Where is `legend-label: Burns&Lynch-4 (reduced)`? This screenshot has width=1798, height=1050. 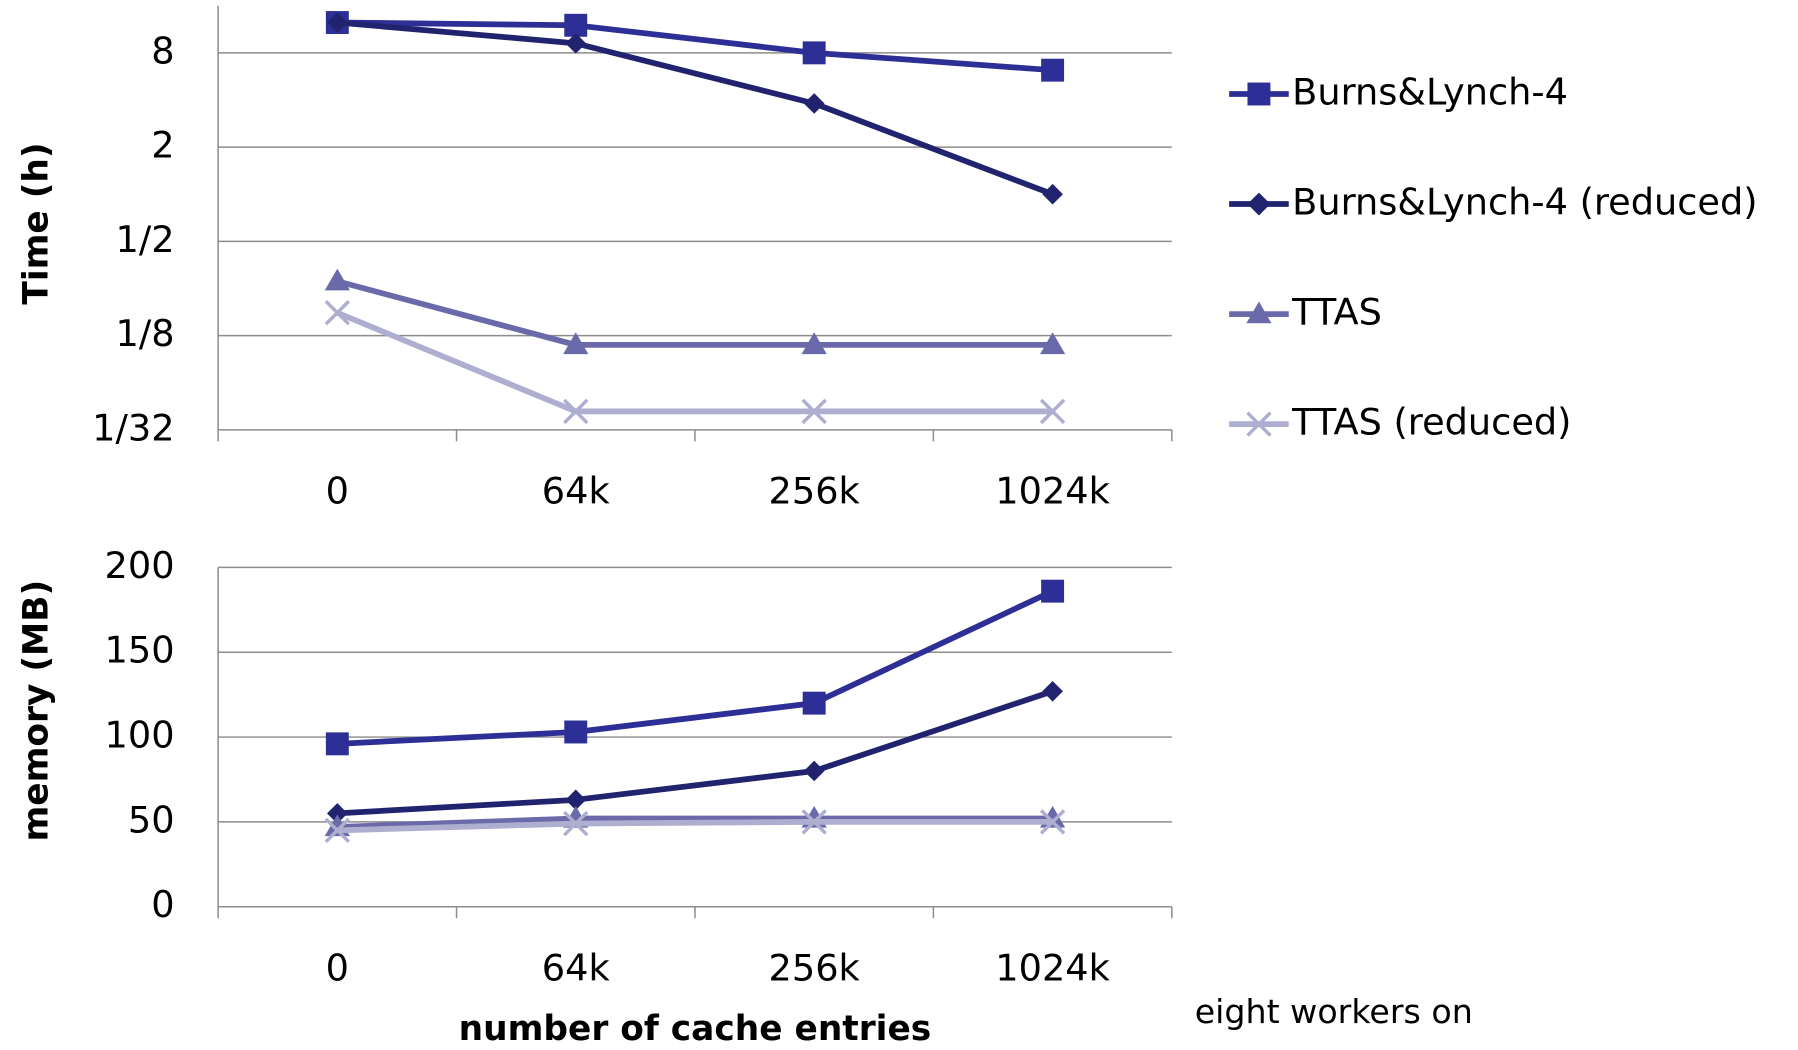 legend-label: Burns&Lynch-4 (reduced) is located at coordinates (1524, 202).